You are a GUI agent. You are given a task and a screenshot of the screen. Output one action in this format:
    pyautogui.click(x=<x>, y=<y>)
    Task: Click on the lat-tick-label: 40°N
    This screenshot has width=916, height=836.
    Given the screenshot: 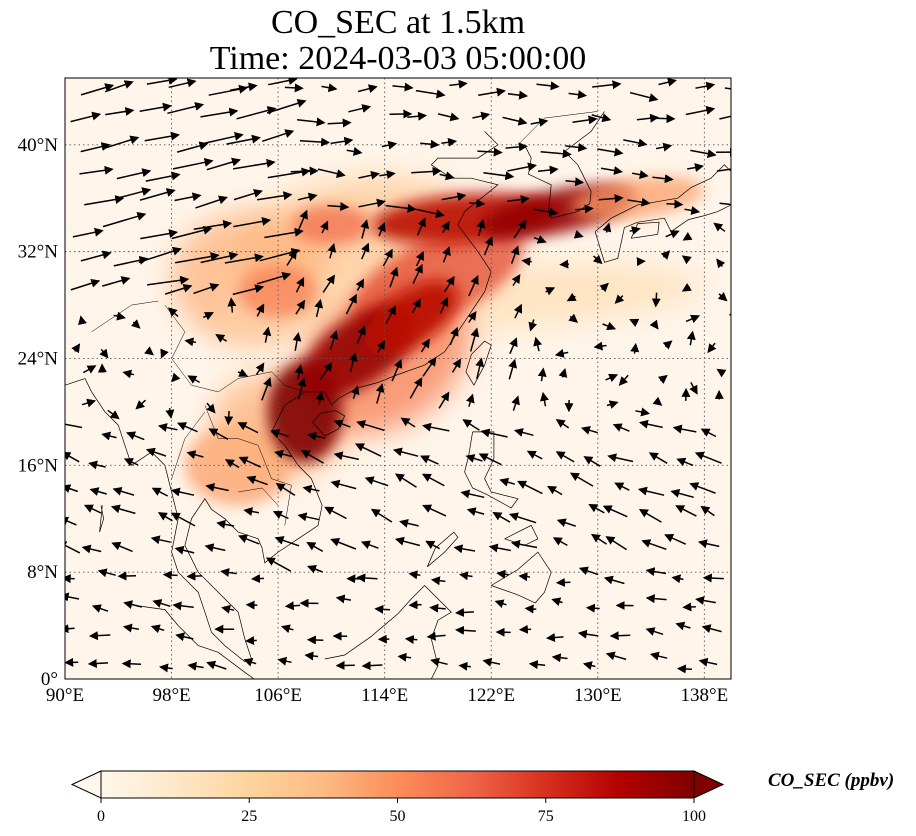 What is the action you would take?
    pyautogui.click(x=38, y=145)
    